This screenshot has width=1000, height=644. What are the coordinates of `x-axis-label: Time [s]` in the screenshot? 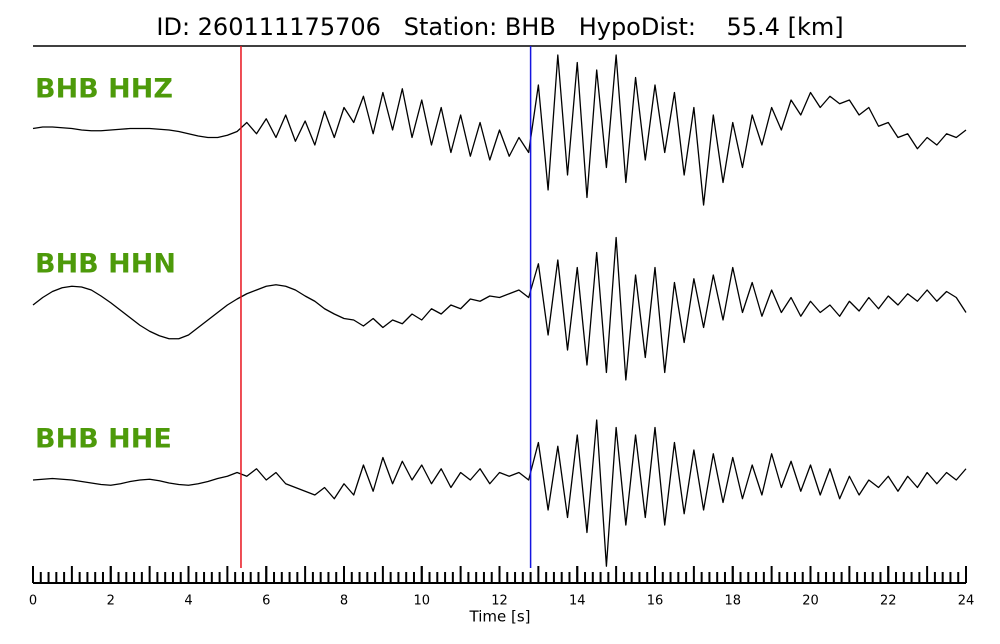 It's located at (500, 617).